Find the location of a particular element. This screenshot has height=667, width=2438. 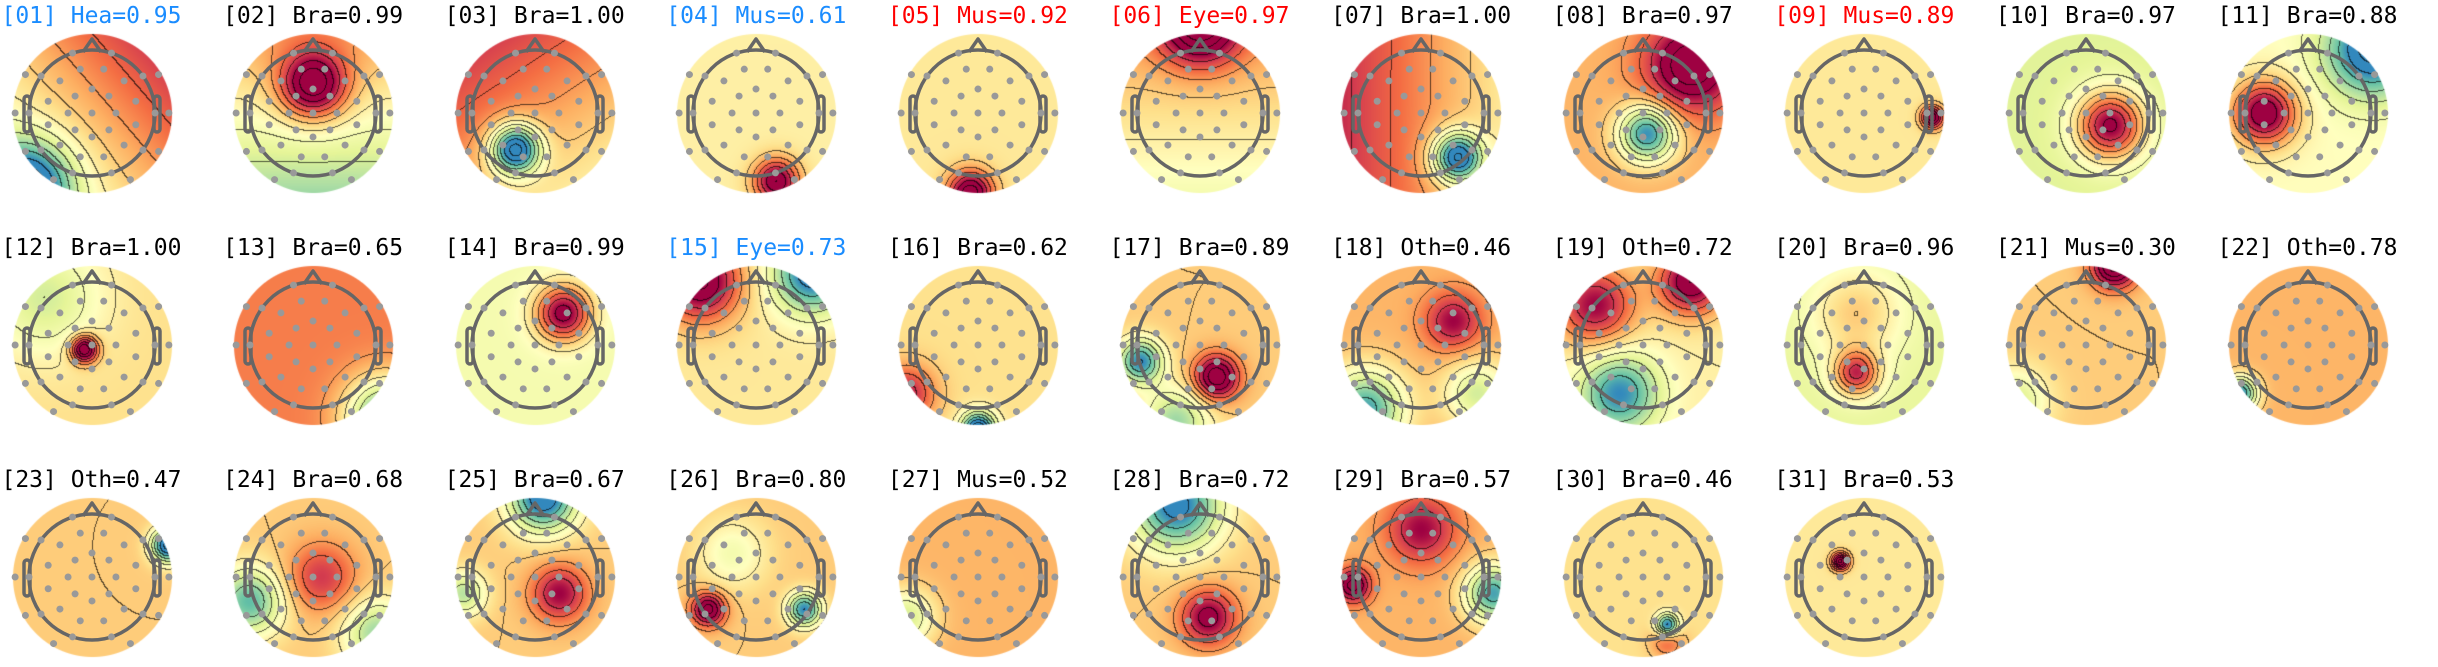

component-cell: [24] Bra=0.68 is located at coordinates (313, 566).